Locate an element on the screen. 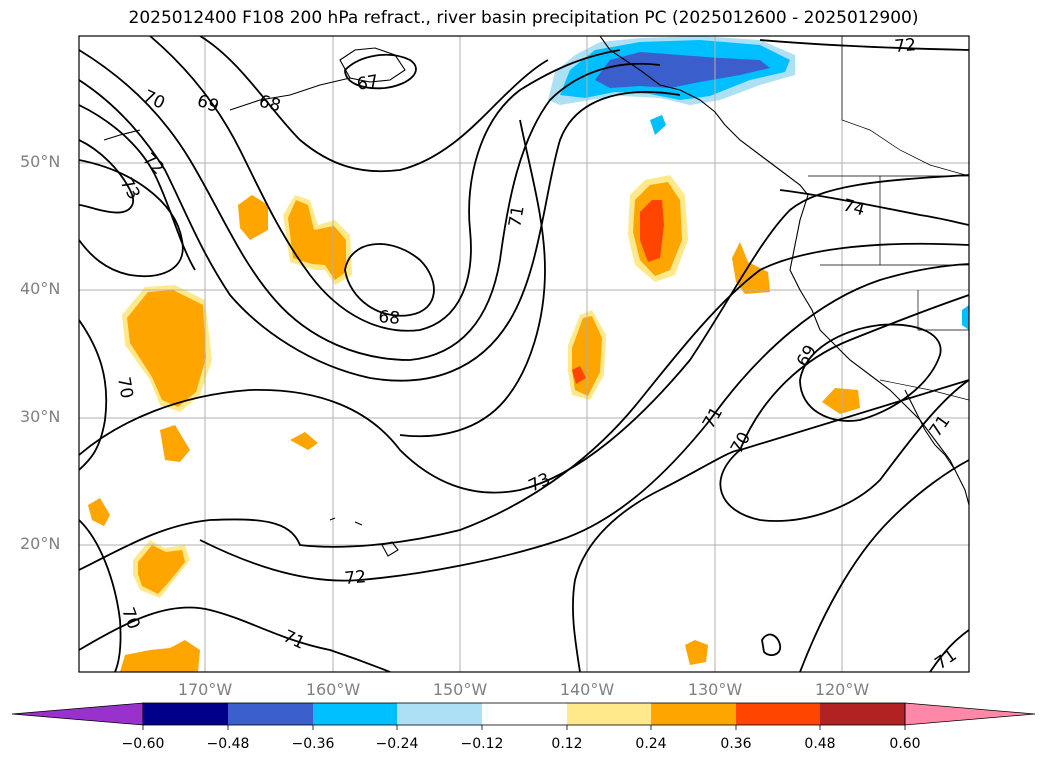  colorbar is located at coordinates (523, 716).